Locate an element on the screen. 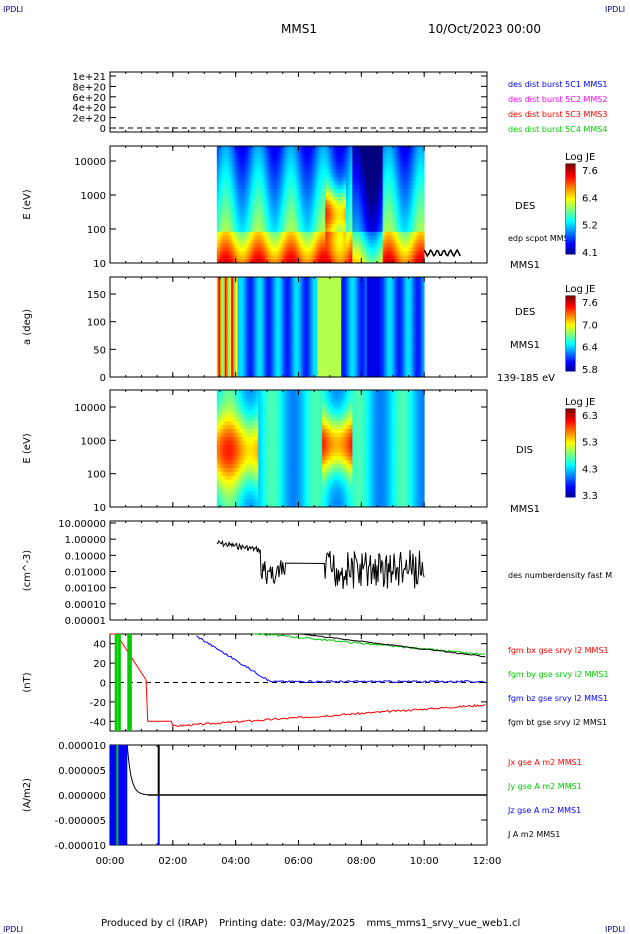  des-energy-colorbar-cell is located at coordinates (570, 167).